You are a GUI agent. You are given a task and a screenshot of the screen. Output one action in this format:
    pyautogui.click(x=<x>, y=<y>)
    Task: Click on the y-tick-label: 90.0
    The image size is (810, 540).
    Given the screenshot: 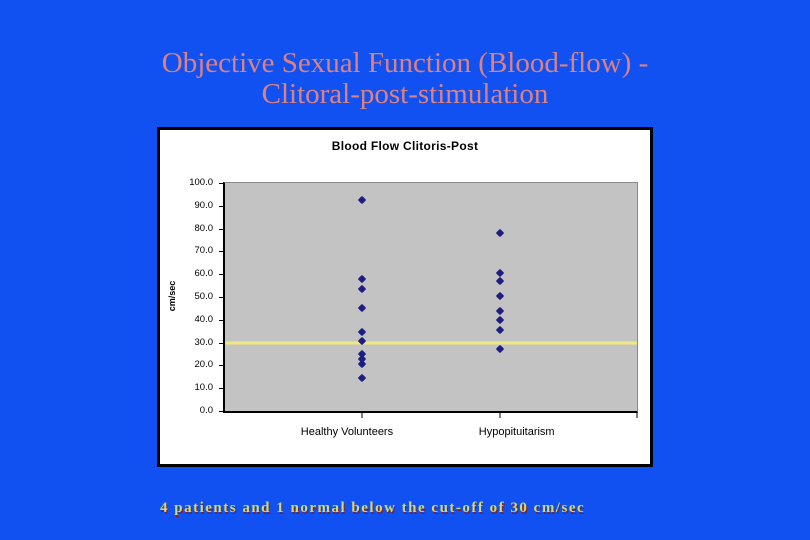 What is the action you would take?
    pyautogui.click(x=204, y=205)
    